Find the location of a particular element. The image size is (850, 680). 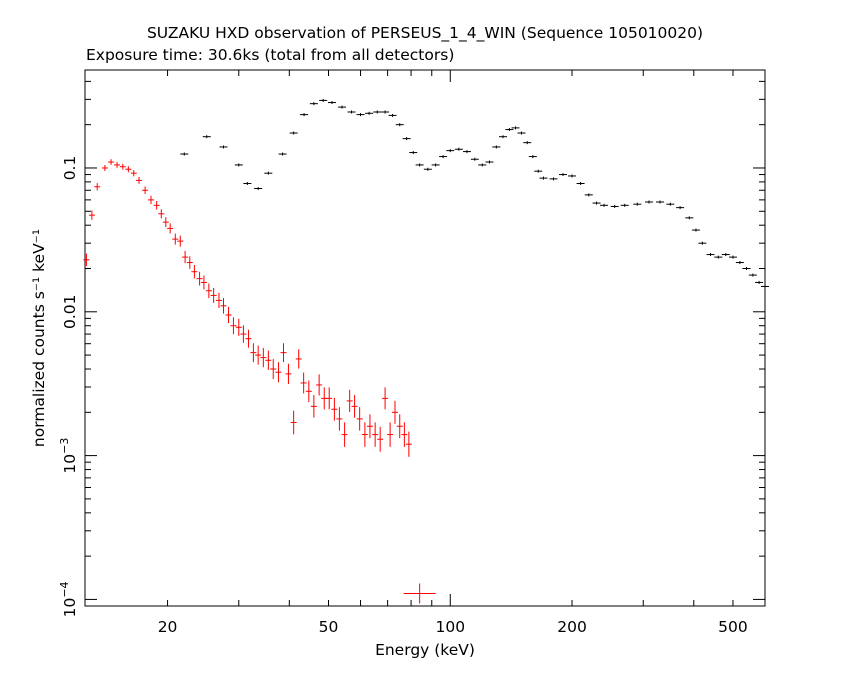

y-tick-label: 0.01 is located at coordinates (70, 312).